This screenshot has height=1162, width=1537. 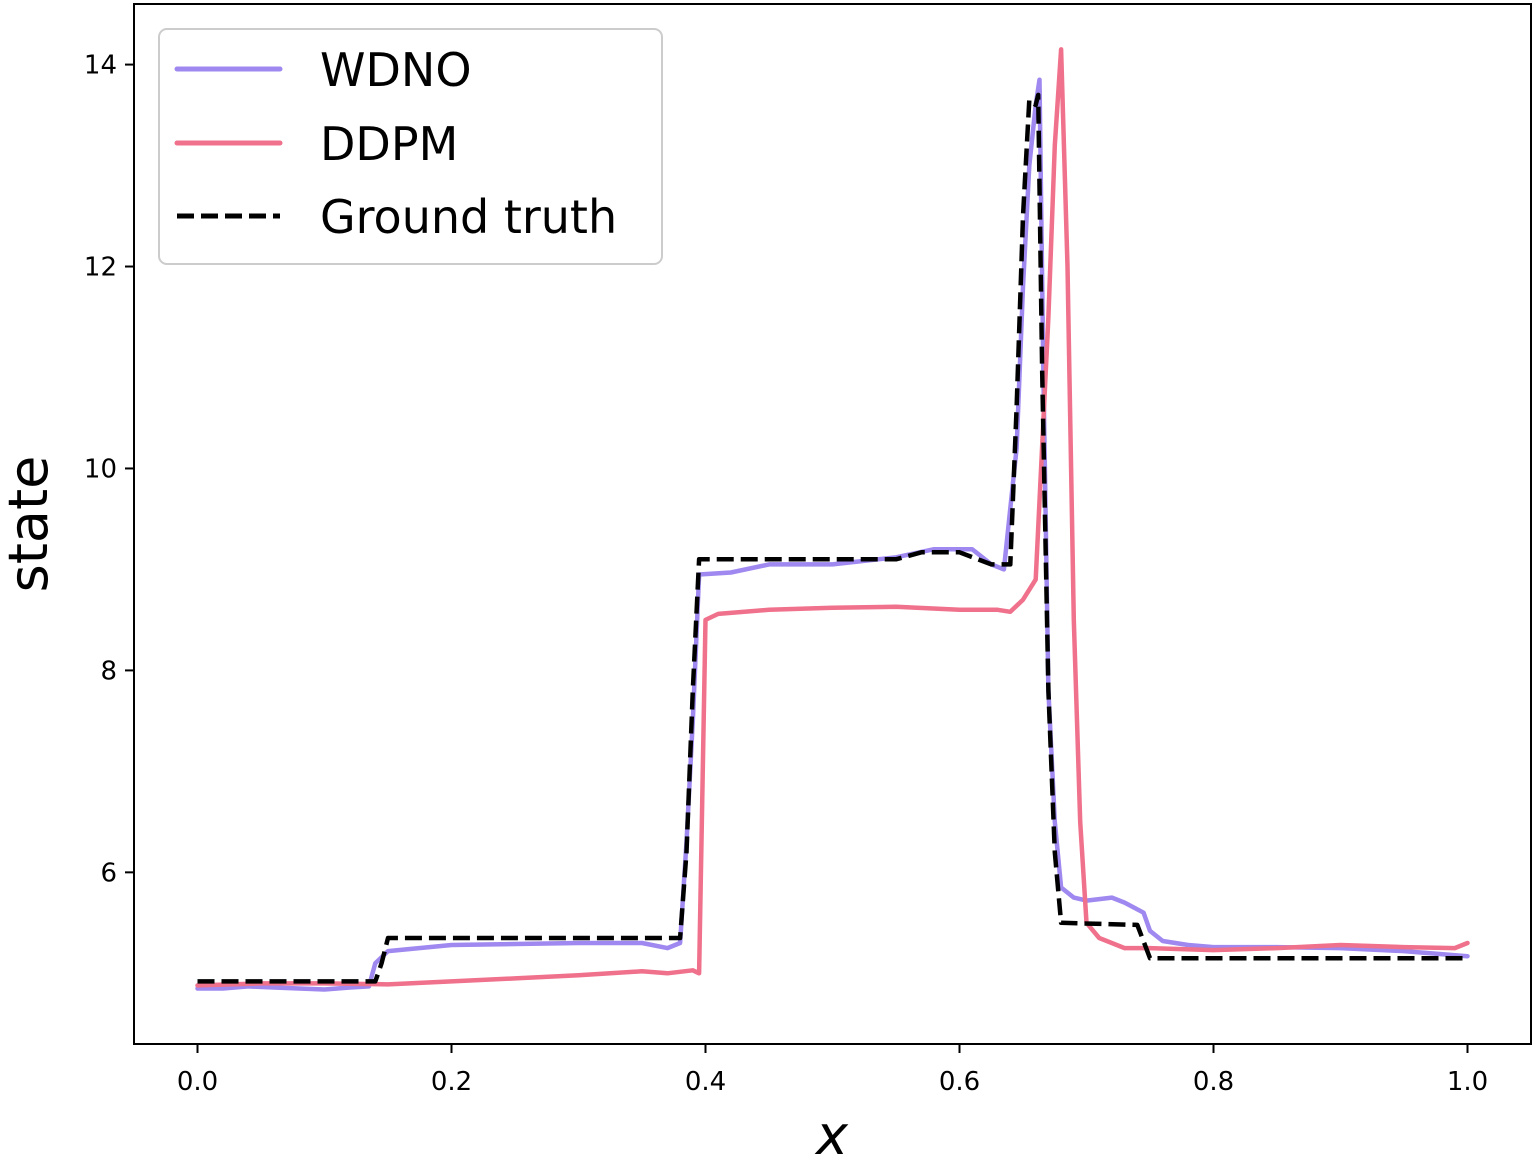 I want to click on x-tick-label: 1.0, so click(x=1467, y=1082).